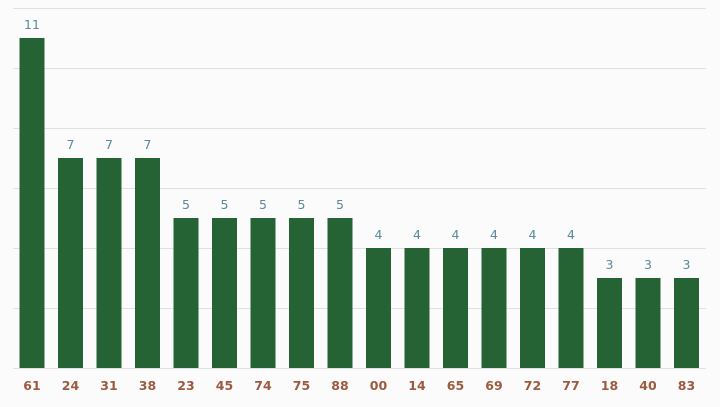 This screenshot has height=407, width=720. Describe the element at coordinates (494, 234) in the screenshot. I see `value-label-69: 4` at that location.